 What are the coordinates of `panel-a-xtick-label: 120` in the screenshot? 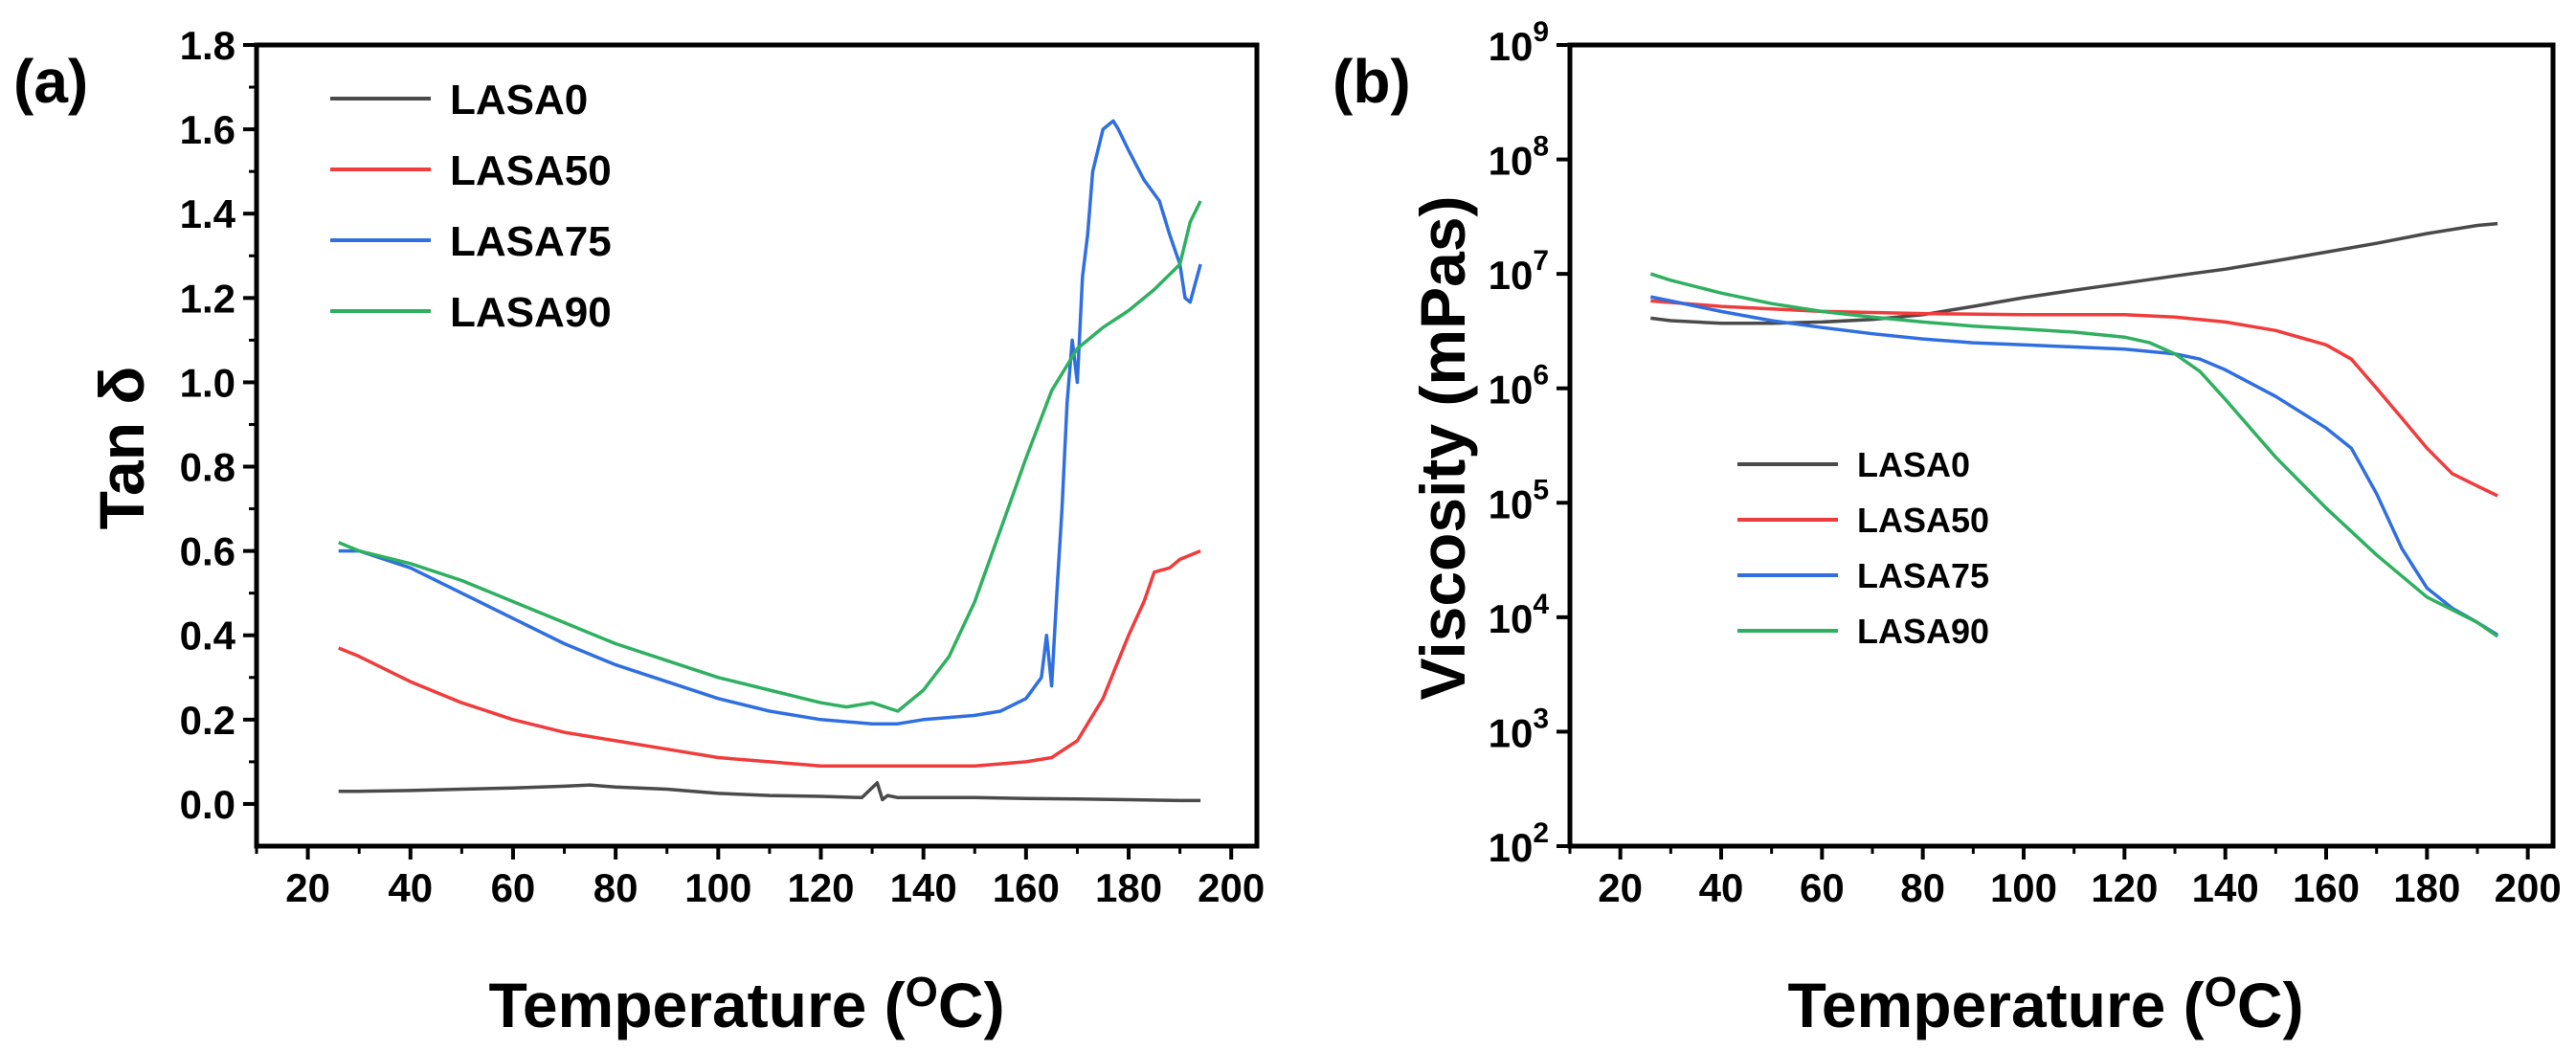 It's located at (821, 887).